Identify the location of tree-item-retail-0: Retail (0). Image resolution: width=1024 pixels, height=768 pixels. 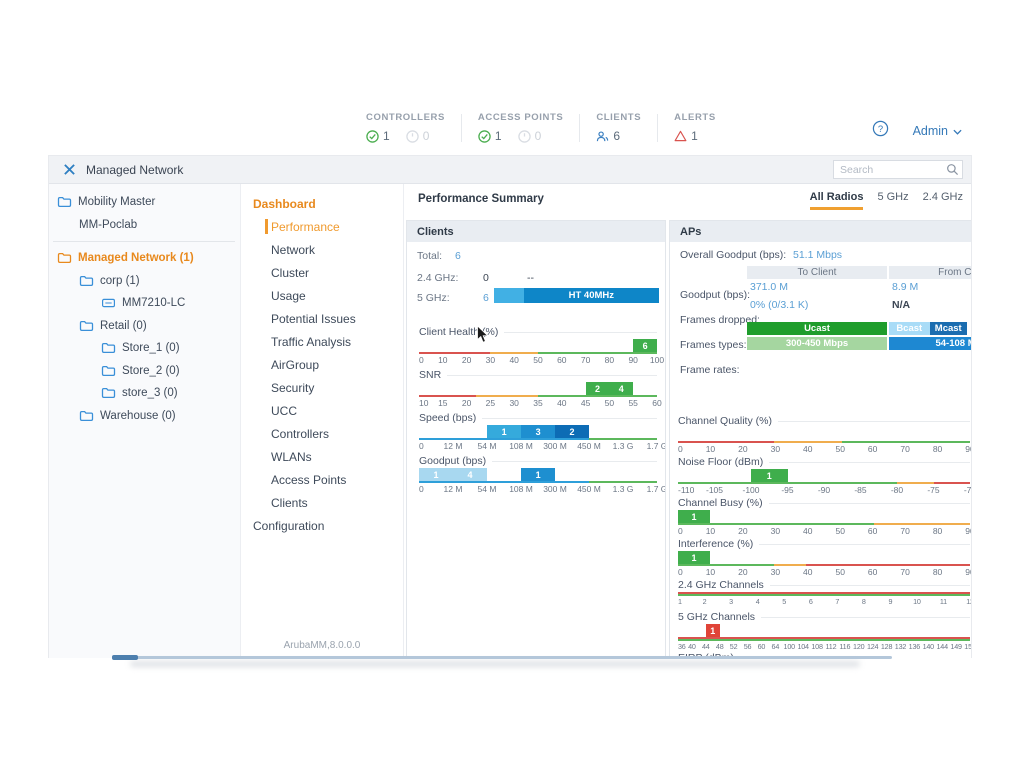
(144, 326).